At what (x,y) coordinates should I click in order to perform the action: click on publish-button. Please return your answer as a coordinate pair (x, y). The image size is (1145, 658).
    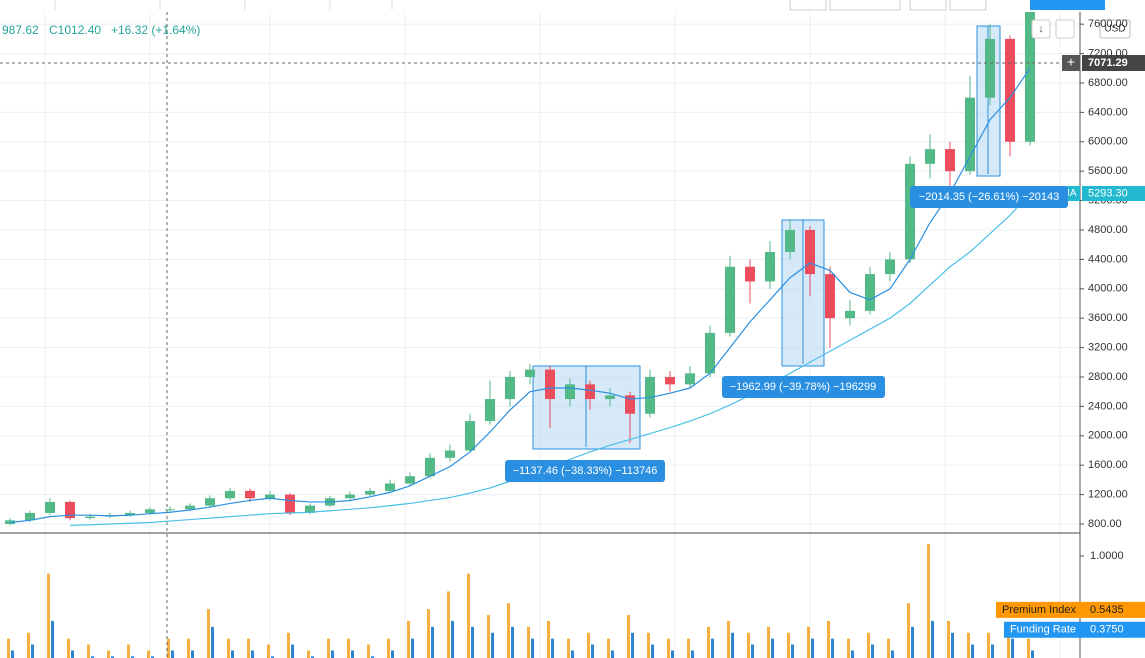
    Looking at the image, I should click on (1067, 5).